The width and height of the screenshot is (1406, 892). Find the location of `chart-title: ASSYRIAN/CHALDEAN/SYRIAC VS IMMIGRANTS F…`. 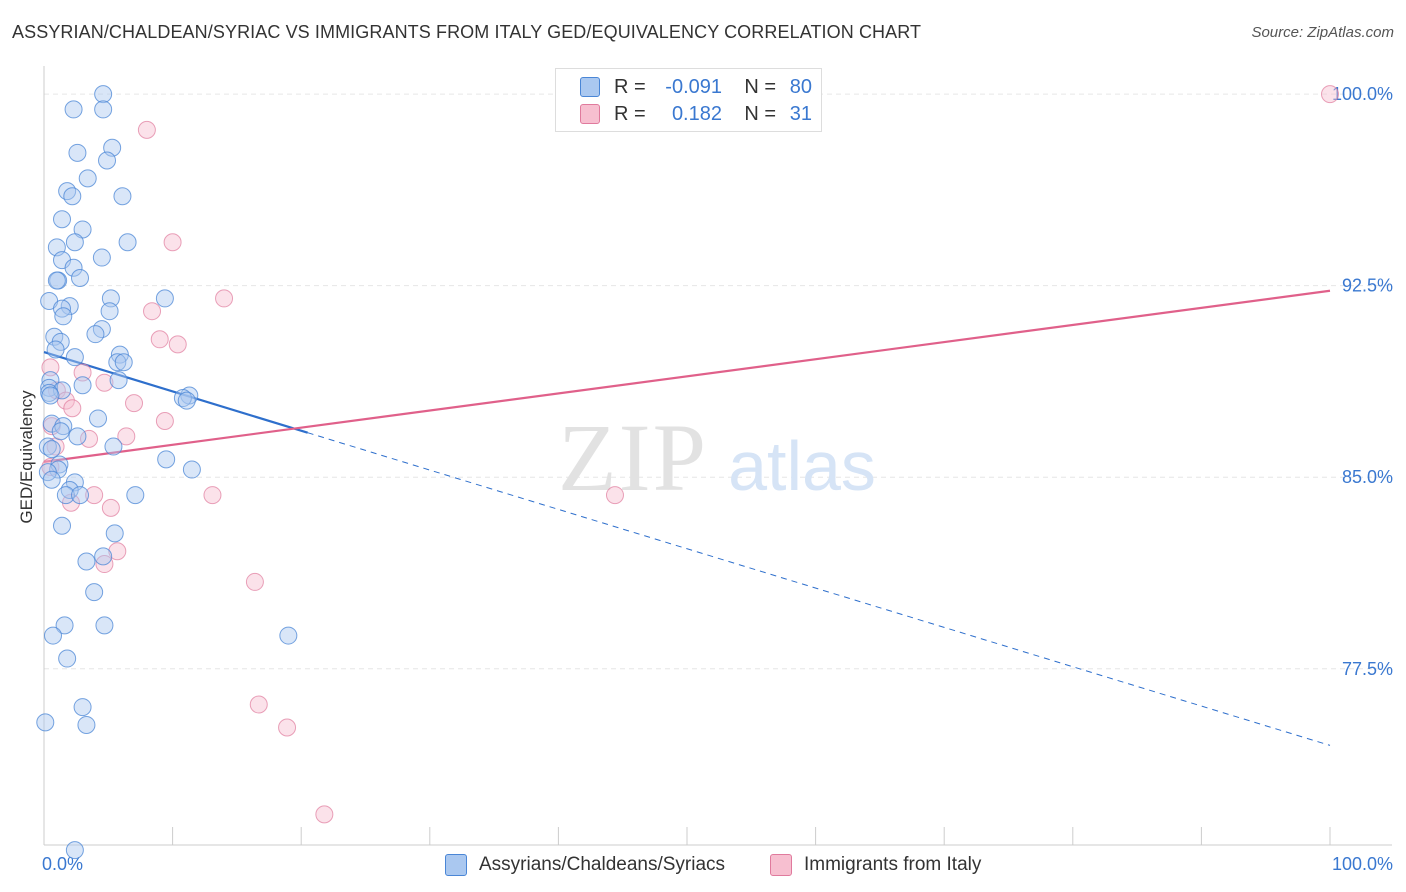

chart-title: ASSYRIAN/CHALDEAN/SYRIAC VS IMMIGRANTS F… is located at coordinates (467, 32).